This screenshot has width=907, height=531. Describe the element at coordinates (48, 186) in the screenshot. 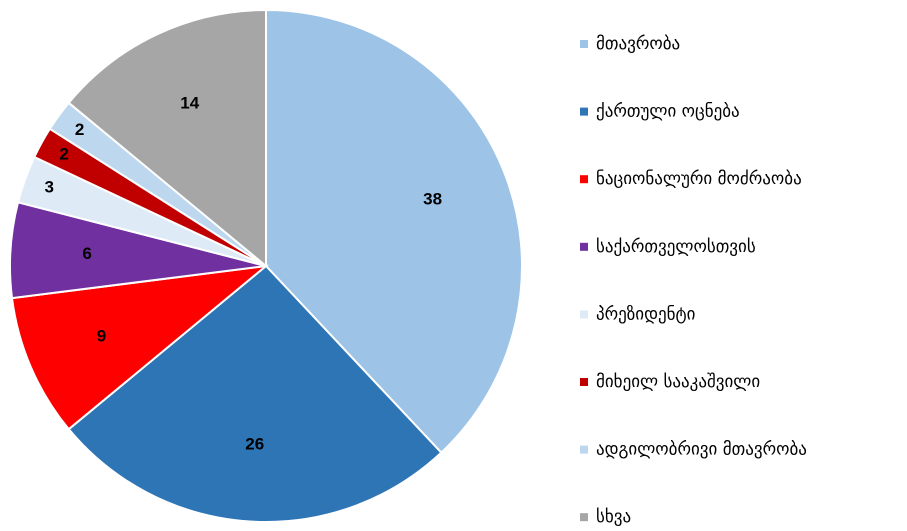

I see `data-label: 3` at that location.